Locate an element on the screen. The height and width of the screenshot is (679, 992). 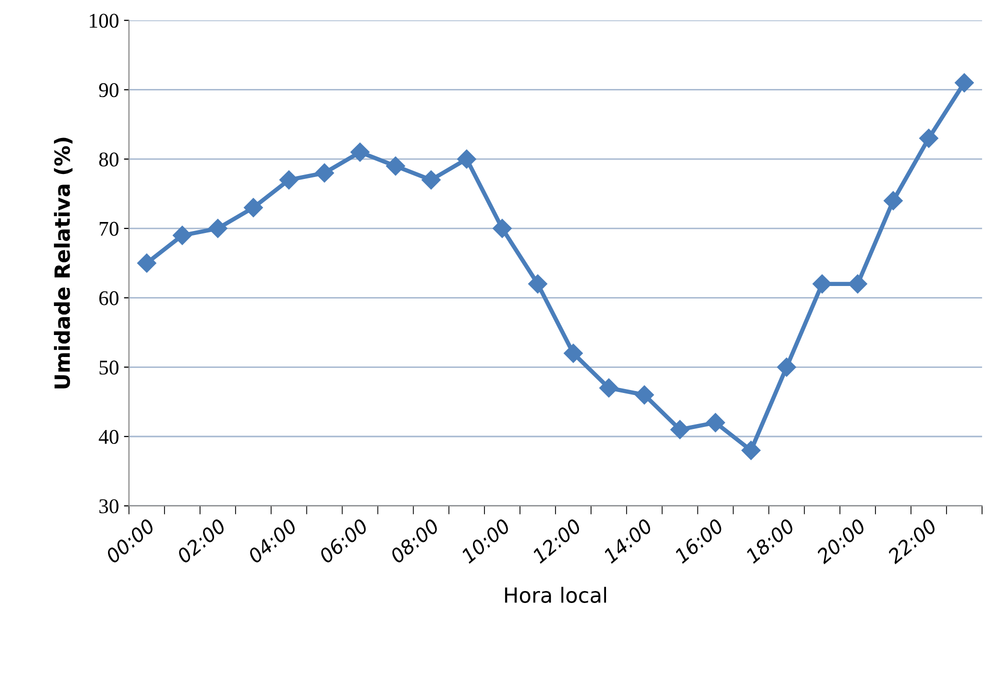
y-tick-label: 60 is located at coordinates (108, 298).